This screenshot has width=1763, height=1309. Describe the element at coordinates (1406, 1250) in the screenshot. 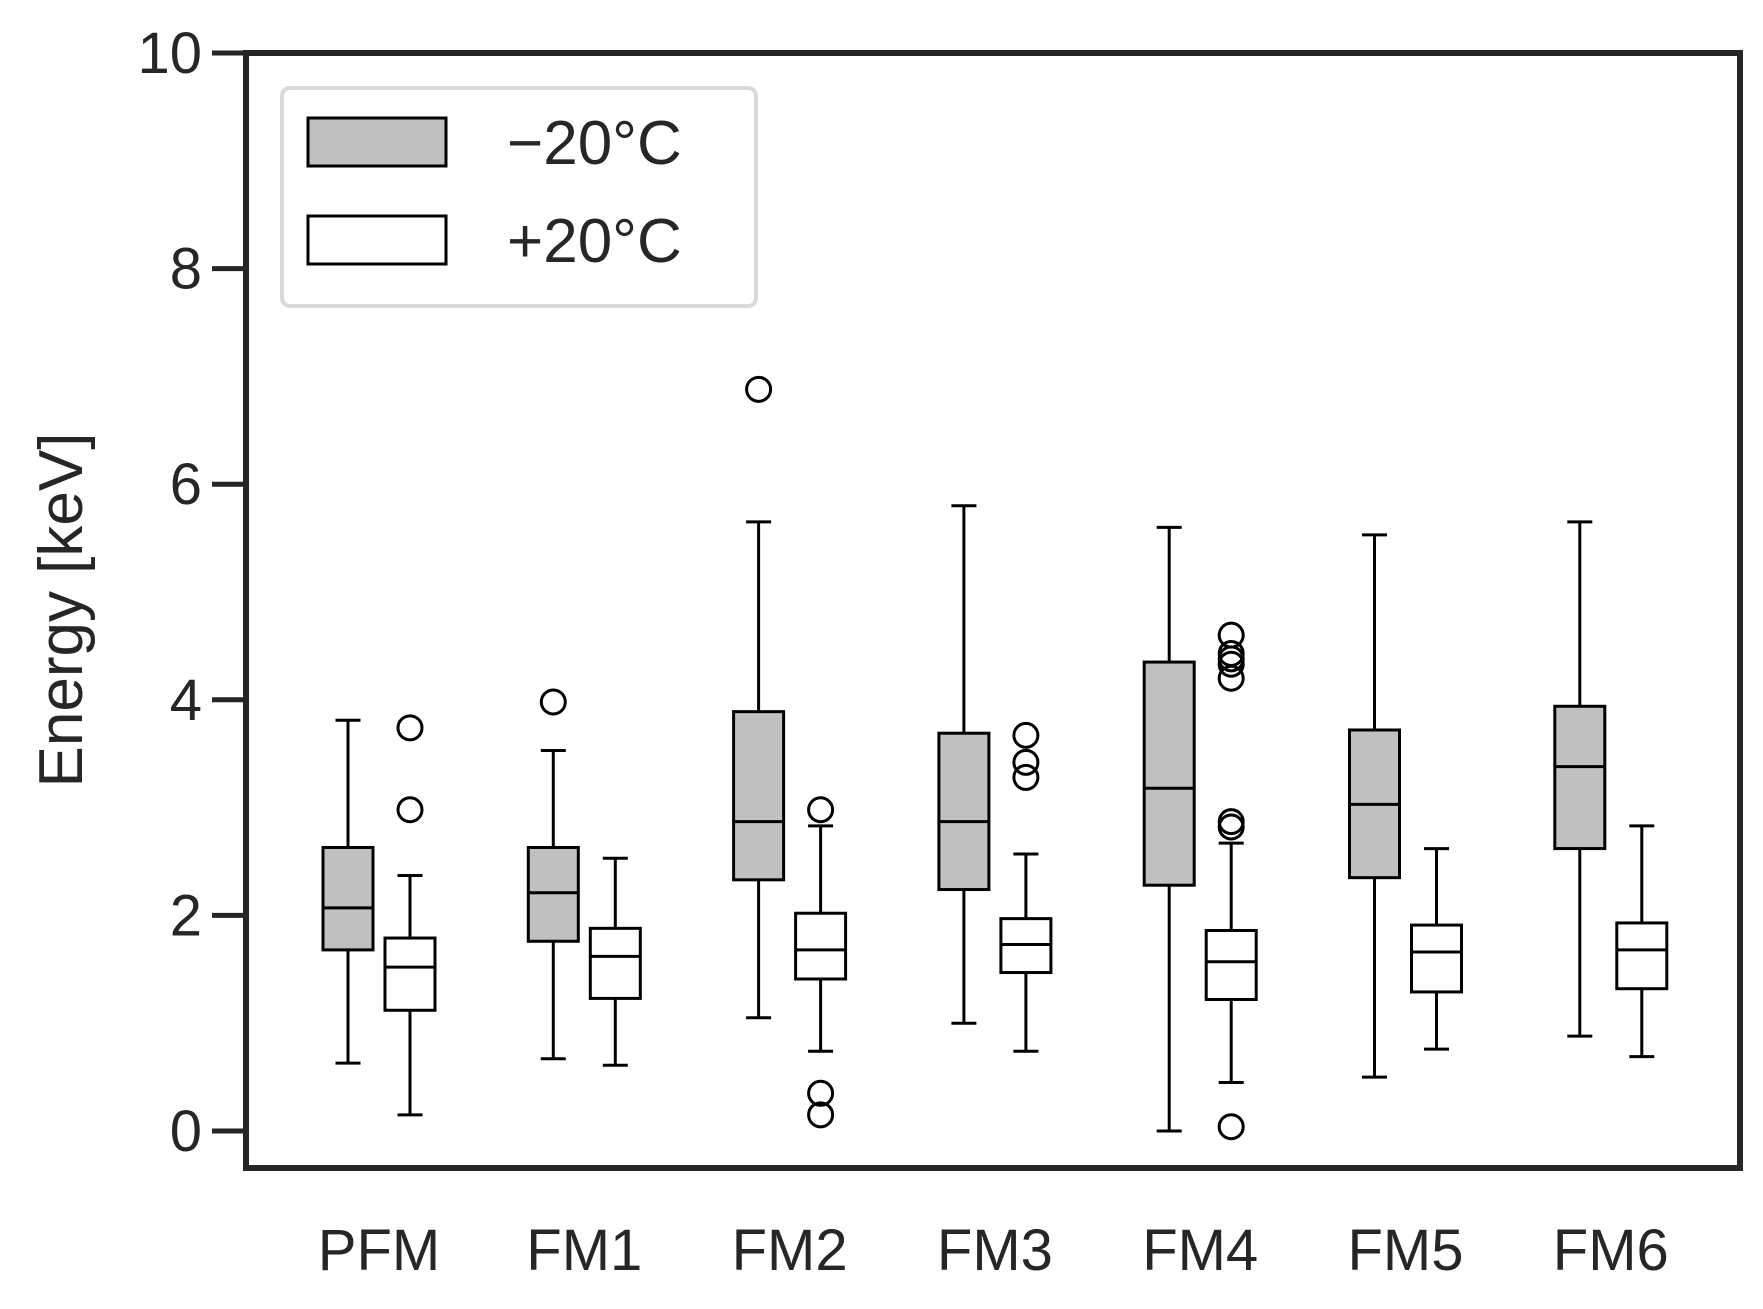

I see `x-tick-label: FM5` at that location.